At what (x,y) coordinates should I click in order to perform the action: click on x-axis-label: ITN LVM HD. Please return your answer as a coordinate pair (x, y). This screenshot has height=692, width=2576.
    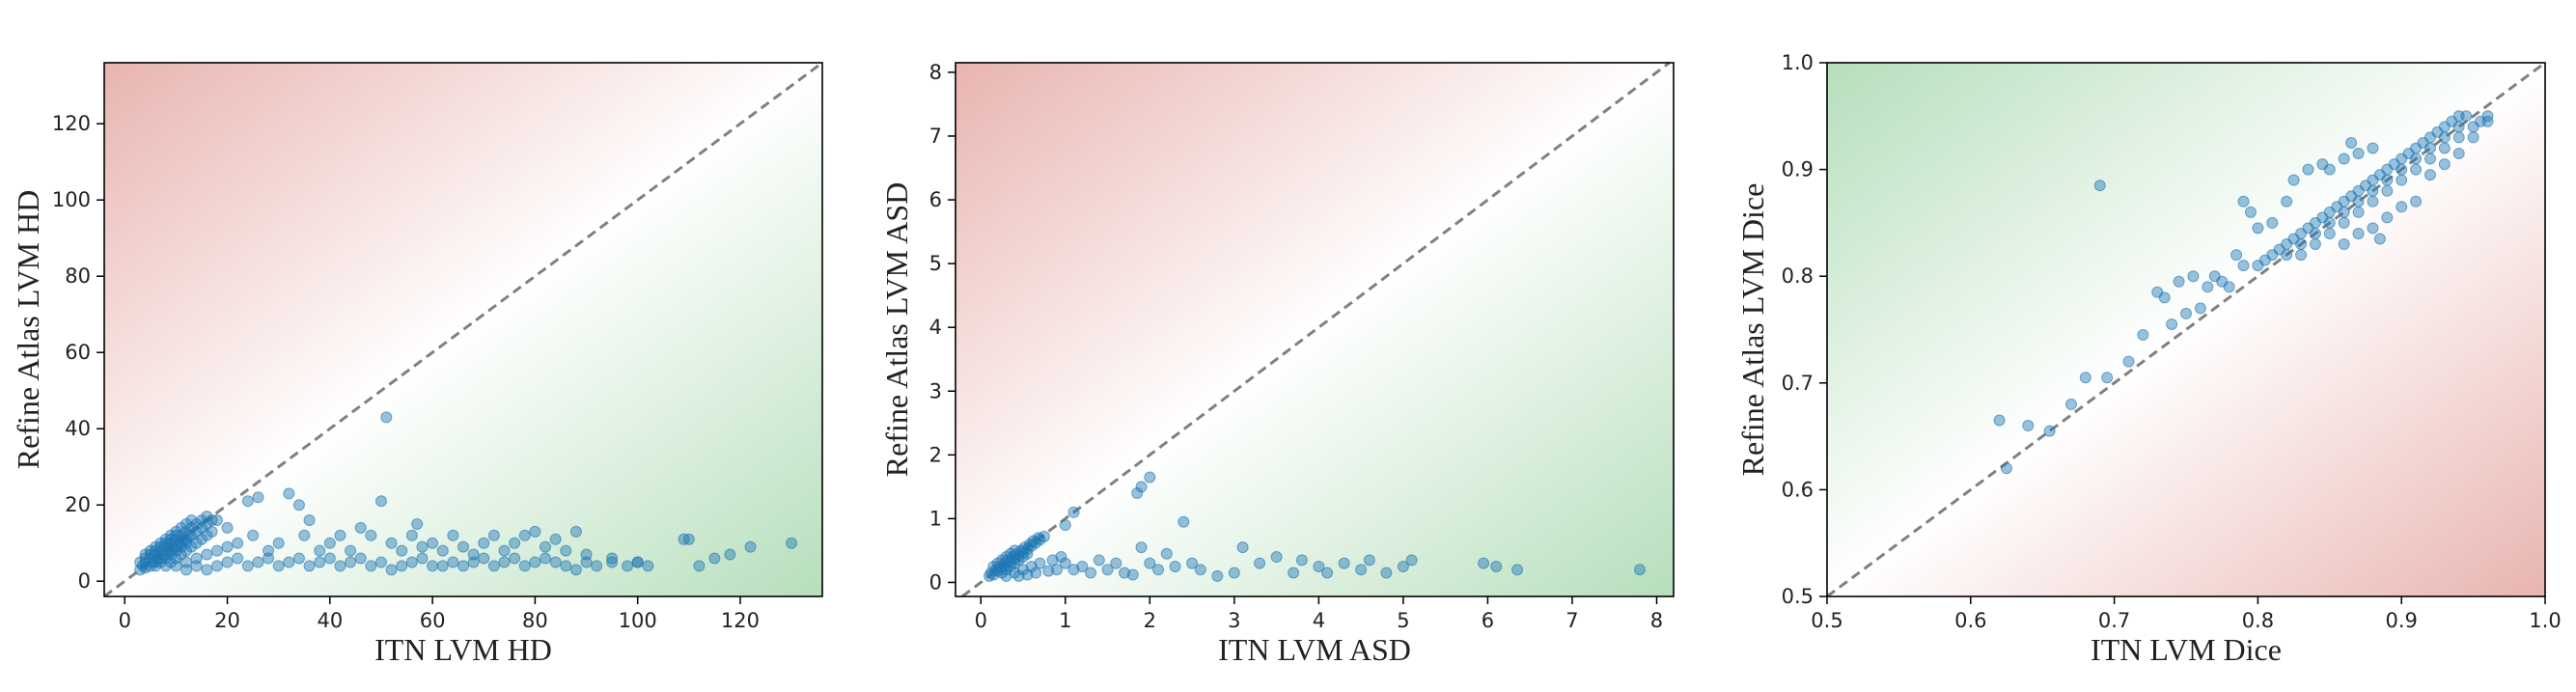
    Looking at the image, I should click on (463, 649).